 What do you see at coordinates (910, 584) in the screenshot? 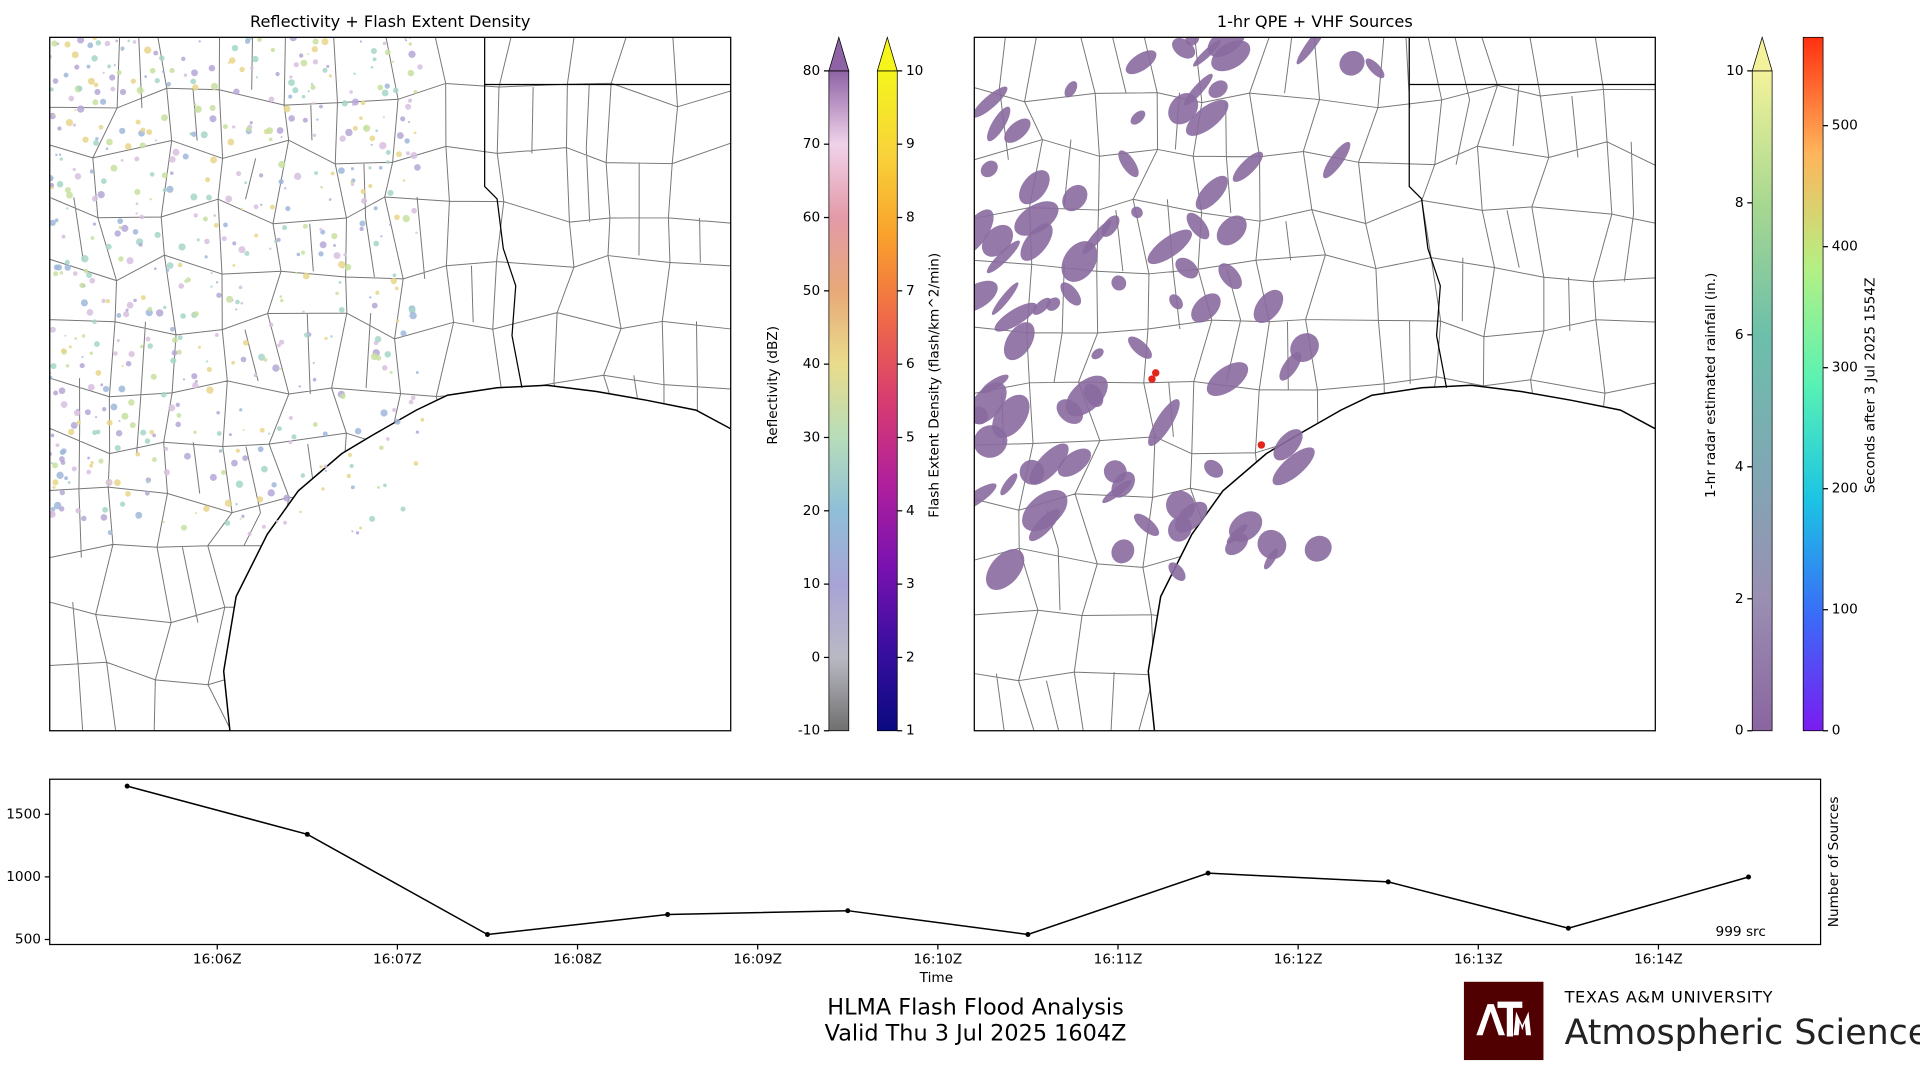
I see `colorbar-tick-label: 3` at bounding box center [910, 584].